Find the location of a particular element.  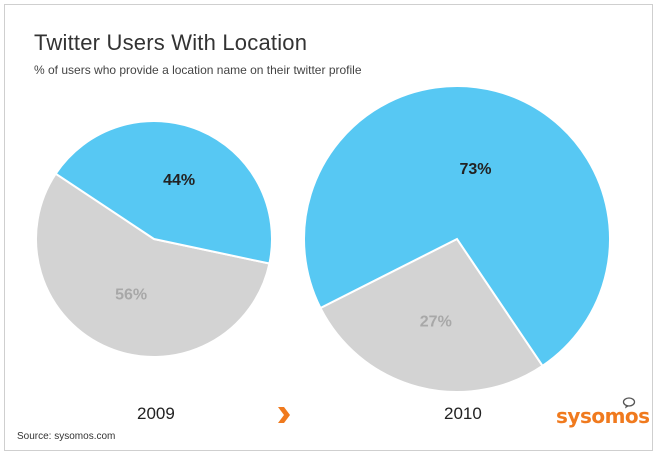

sysomos-logo: sysomos is located at coordinates (603, 412).